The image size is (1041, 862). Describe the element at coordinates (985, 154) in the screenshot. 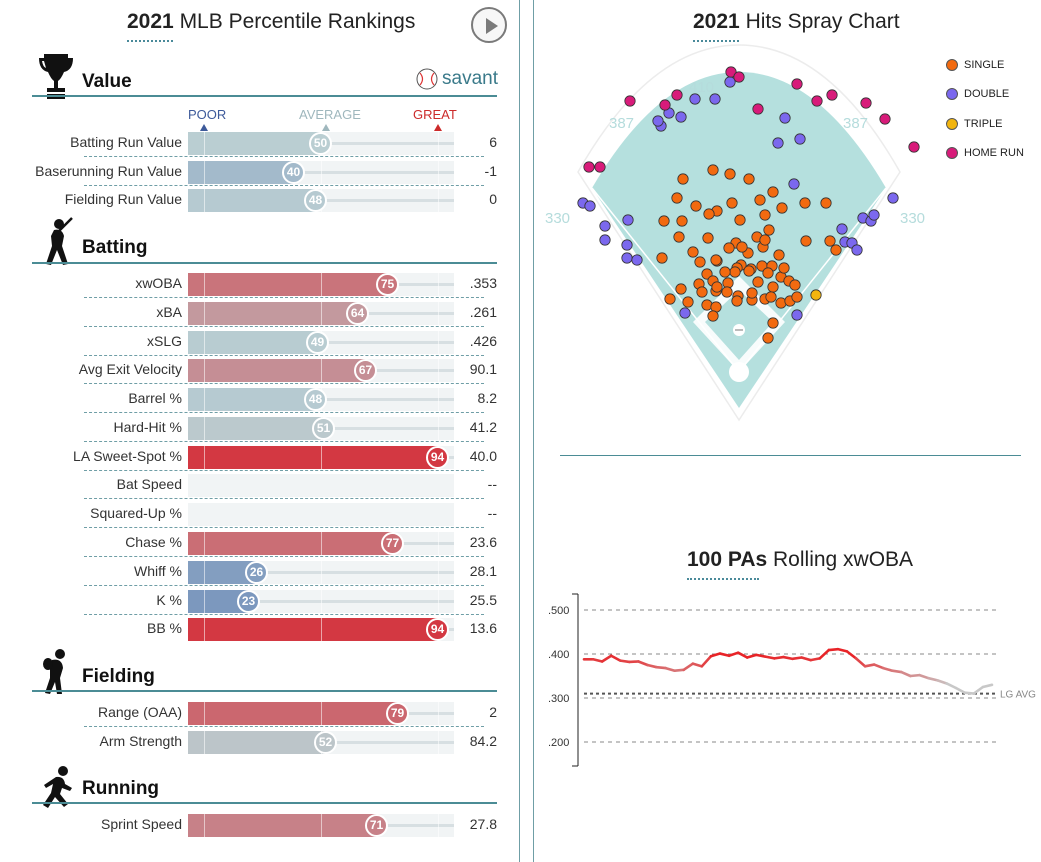

I see `legend-homerun: HOME RUN` at that location.